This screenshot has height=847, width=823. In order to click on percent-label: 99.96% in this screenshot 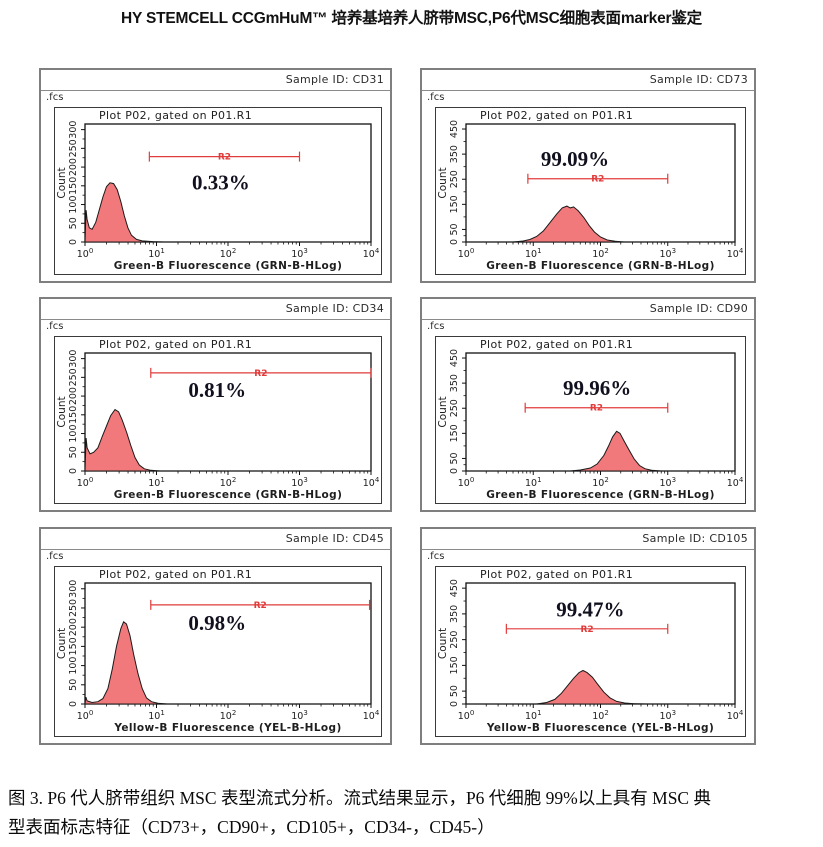, I will do `click(597, 388)`.